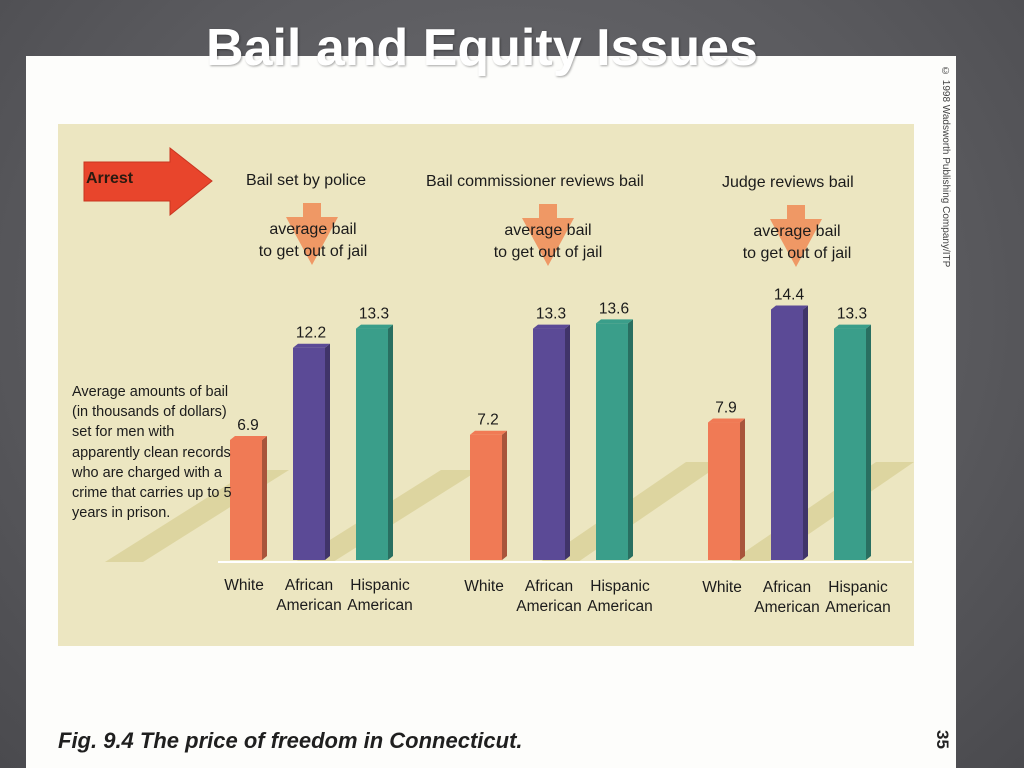  I want to click on slide-title: Bail and Equity Issues, so click(482, 48).